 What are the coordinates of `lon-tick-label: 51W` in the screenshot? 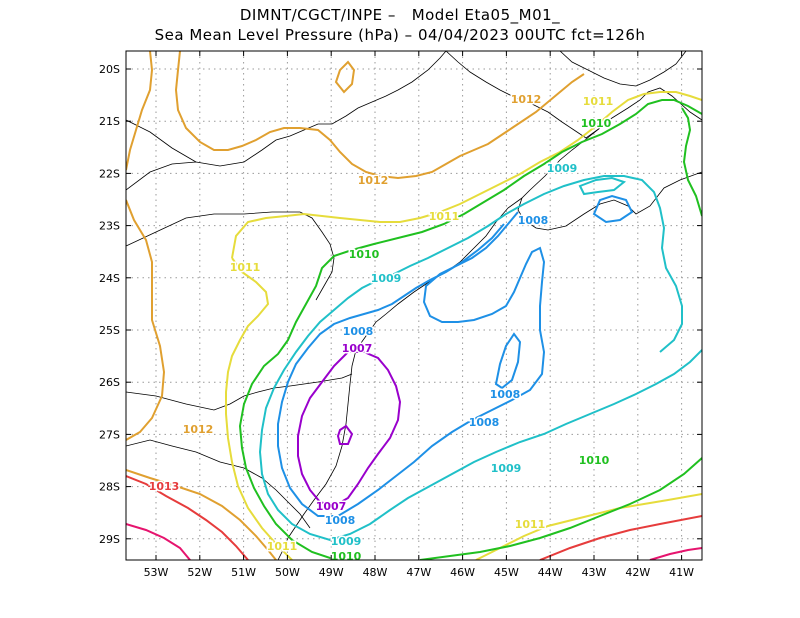 It's located at (243, 572).